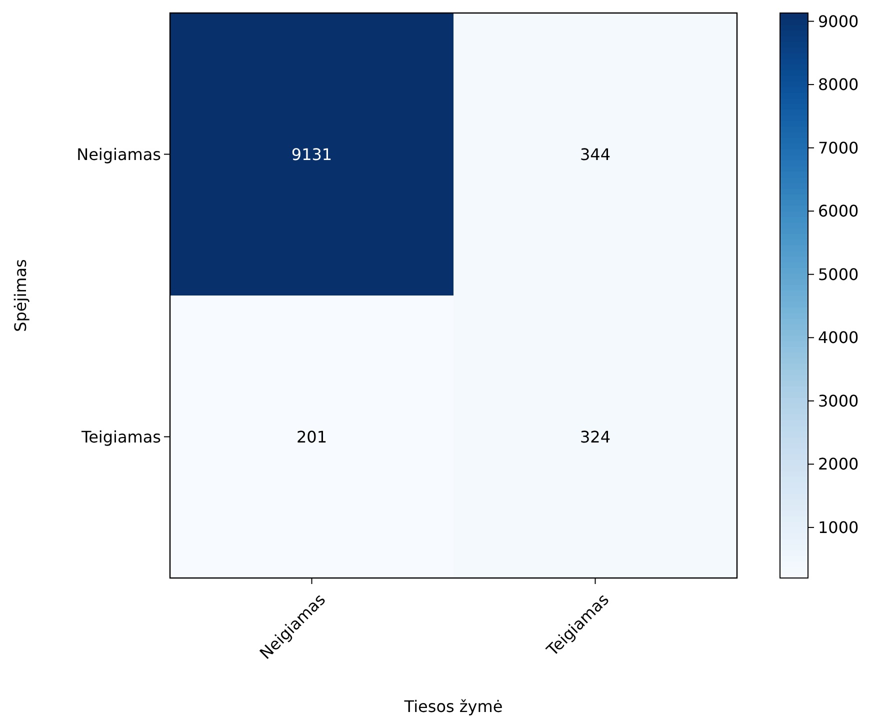 The image size is (880, 719). Describe the element at coordinates (838, 400) in the screenshot. I see `color-bar-label: 3000` at that location.